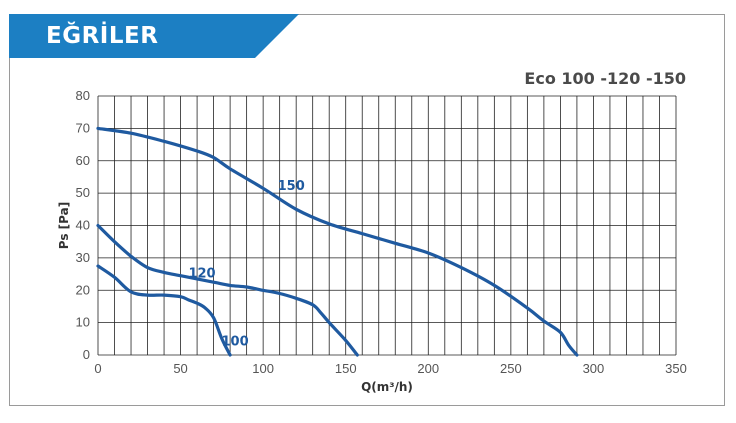 The height and width of the screenshot is (423, 736). Describe the element at coordinates (83, 95) in the screenshot. I see `y-tick-label: 80` at that location.